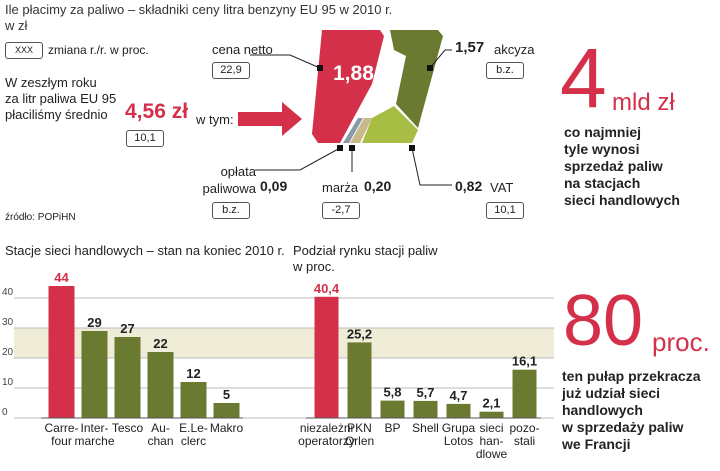 The width and height of the screenshot is (720, 471). What do you see at coordinates (390, 124) in the screenshot?
I see `segment-vat` at bounding box center [390, 124].